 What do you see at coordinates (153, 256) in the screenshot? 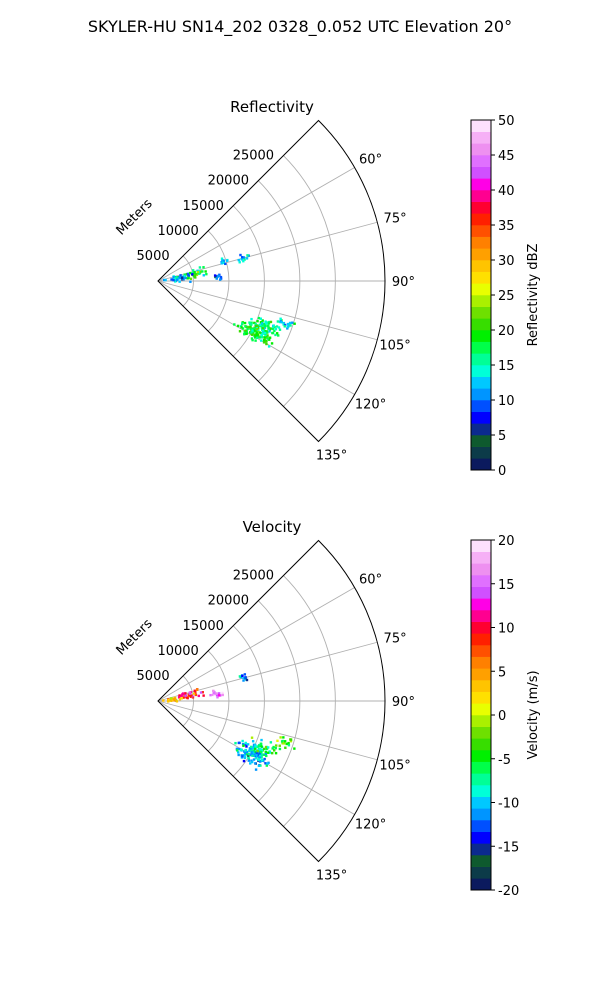
I see `radial-tick-label: 5000` at bounding box center [153, 256].